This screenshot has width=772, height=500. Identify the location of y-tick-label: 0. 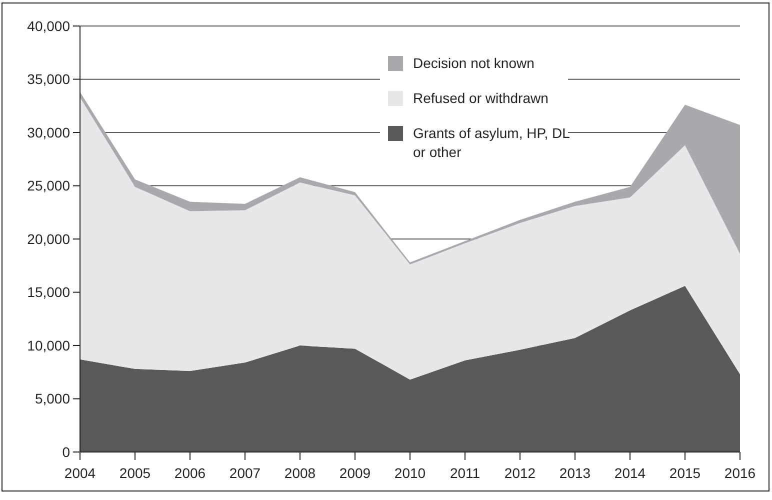
(66, 452).